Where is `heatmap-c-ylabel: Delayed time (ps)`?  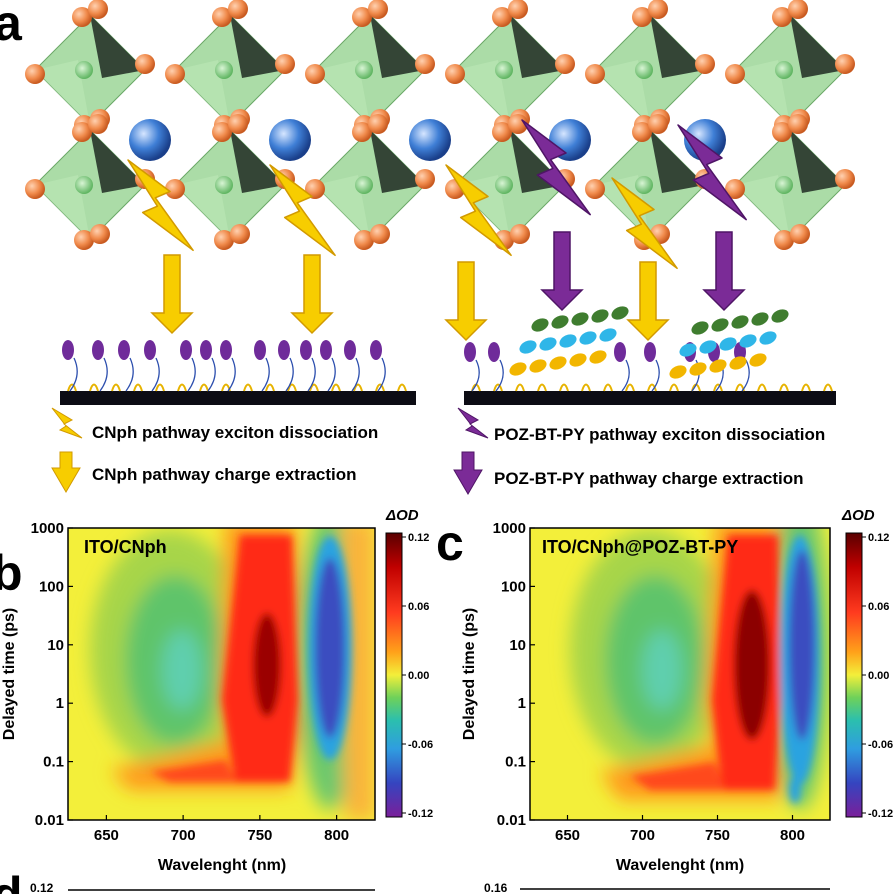
heatmap-c-ylabel: Delayed time (ps) is located at coordinates (469, 674).